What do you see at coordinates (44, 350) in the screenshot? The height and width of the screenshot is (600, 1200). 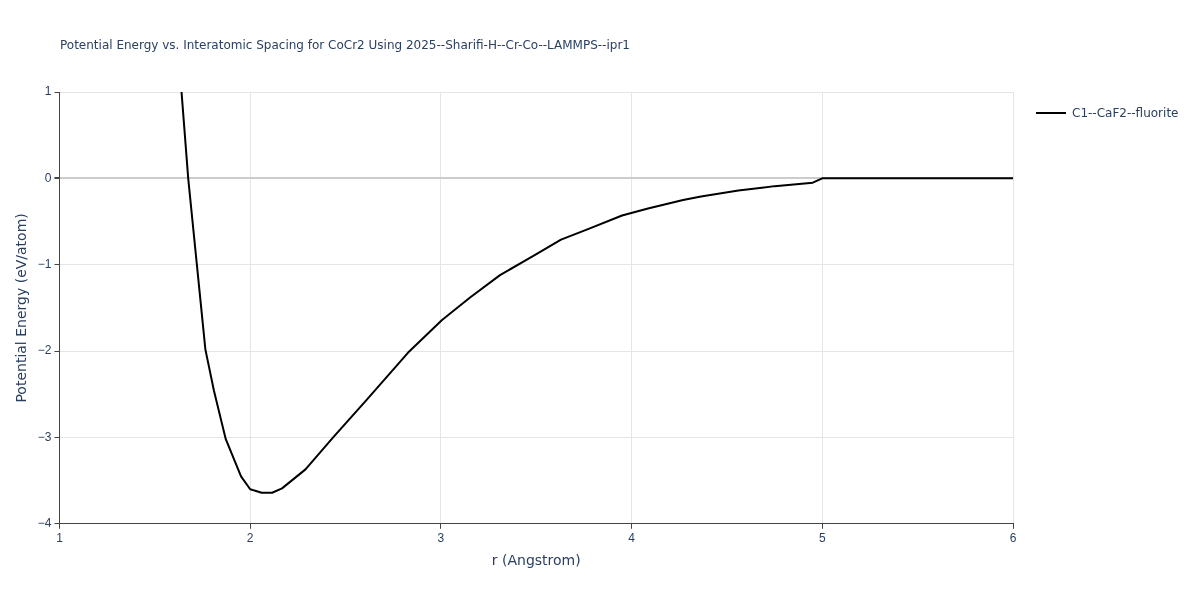 I see `y-tick-label: −2` at bounding box center [44, 350].